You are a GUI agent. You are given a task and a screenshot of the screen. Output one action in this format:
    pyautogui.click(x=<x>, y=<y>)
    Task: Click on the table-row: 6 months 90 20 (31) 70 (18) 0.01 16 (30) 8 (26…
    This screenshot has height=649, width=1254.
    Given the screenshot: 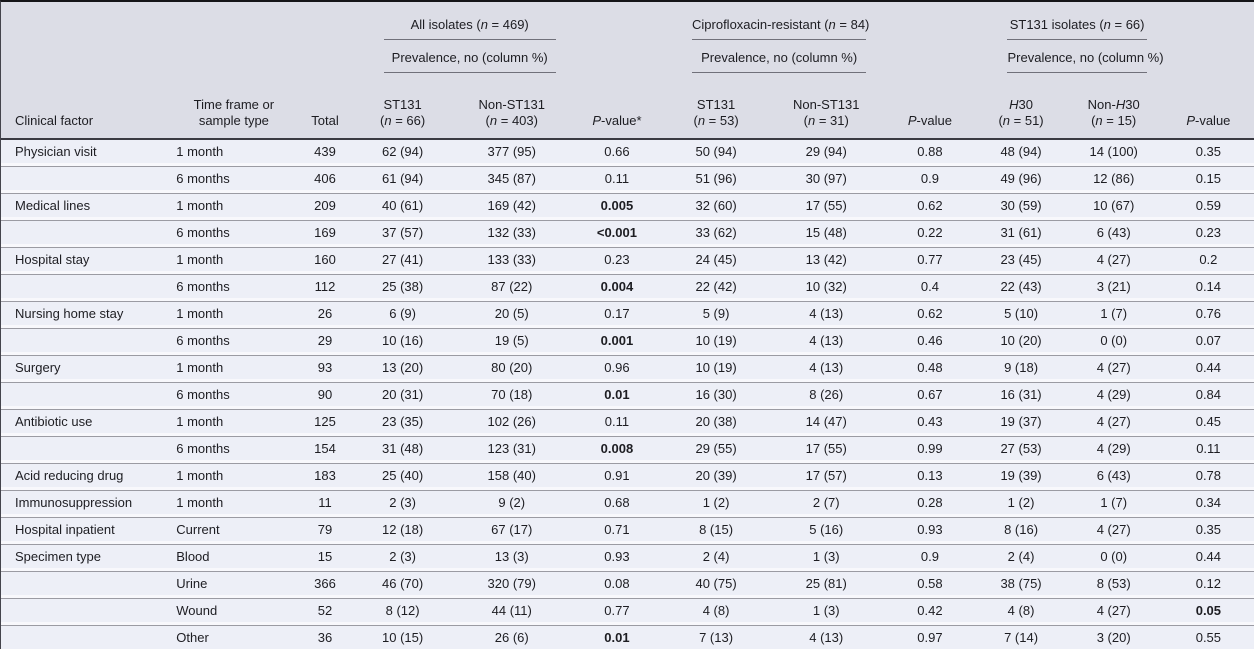 What is the action you would take?
    pyautogui.click(x=627, y=395)
    